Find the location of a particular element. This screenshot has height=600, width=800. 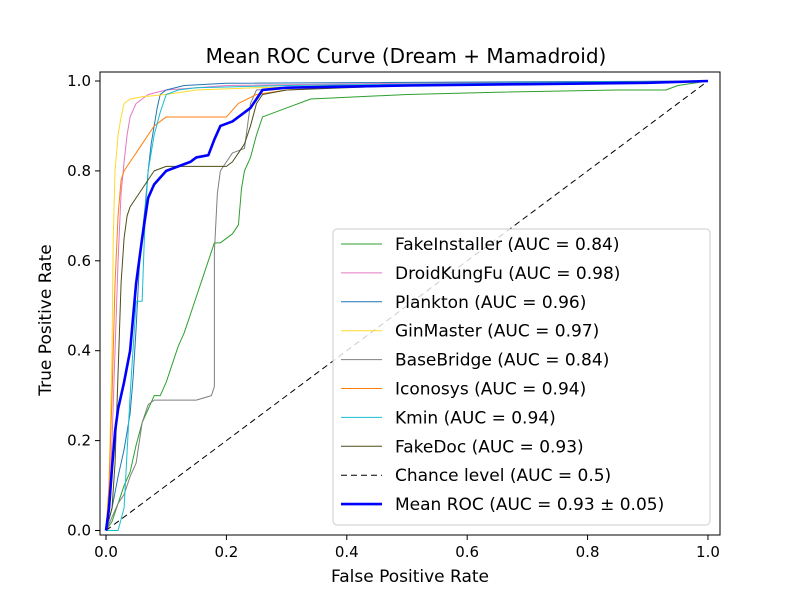

x-axis-ticks: 0.0 0.2 0.4 0.6 0.8 1.0 is located at coordinates (407, 548).